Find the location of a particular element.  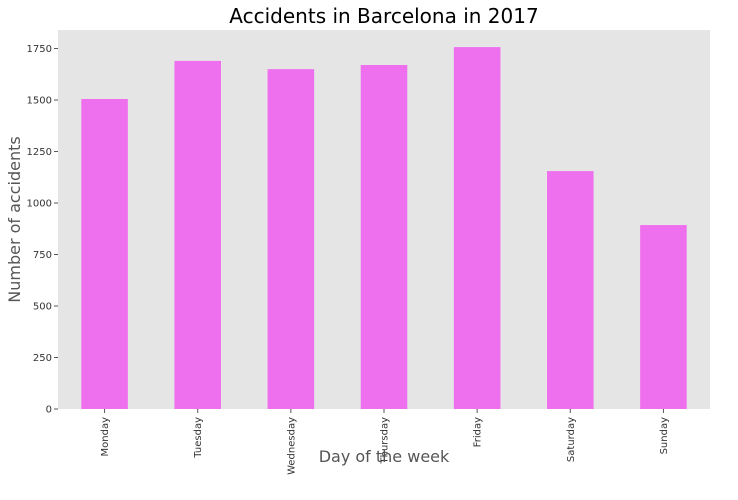

x-tick-label: Monday is located at coordinates (105, 437).